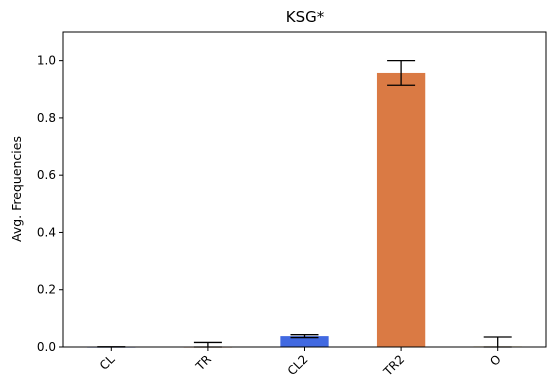 This screenshot has width=548, height=387. Describe the element at coordinates (46, 347) in the screenshot. I see `y-tick-label: 0.0` at that location.